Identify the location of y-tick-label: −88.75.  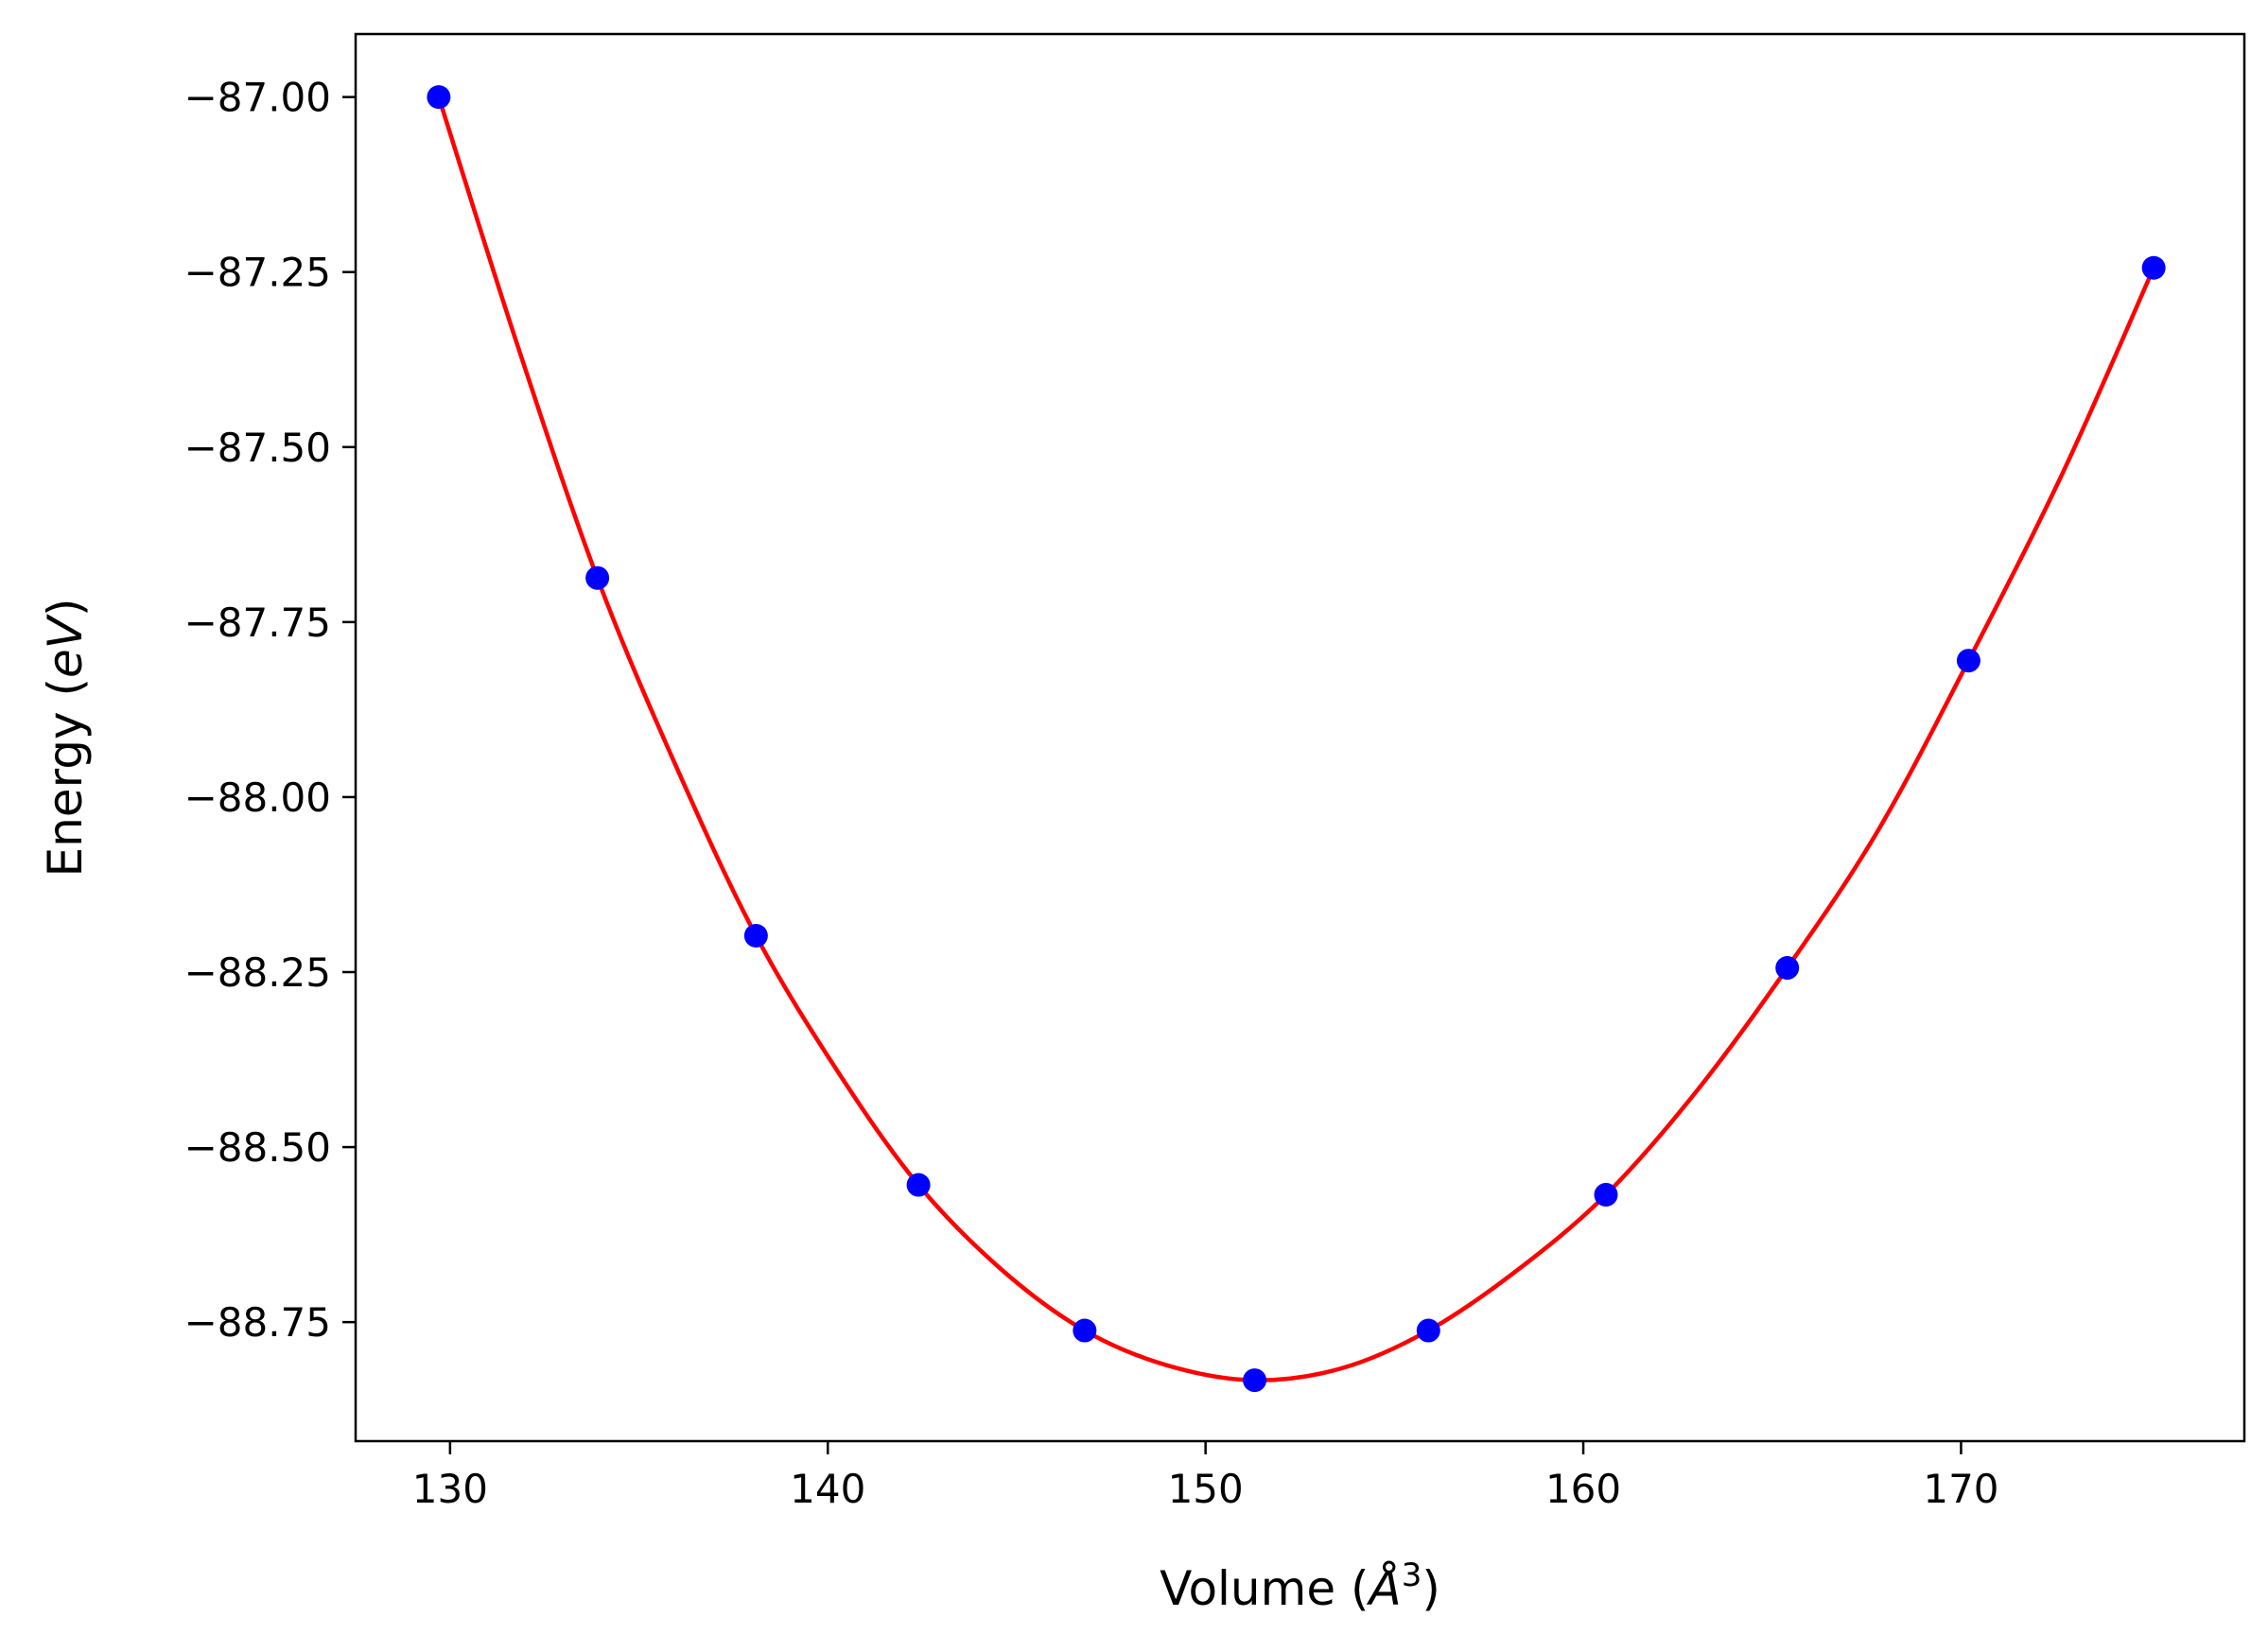
(257, 1323).